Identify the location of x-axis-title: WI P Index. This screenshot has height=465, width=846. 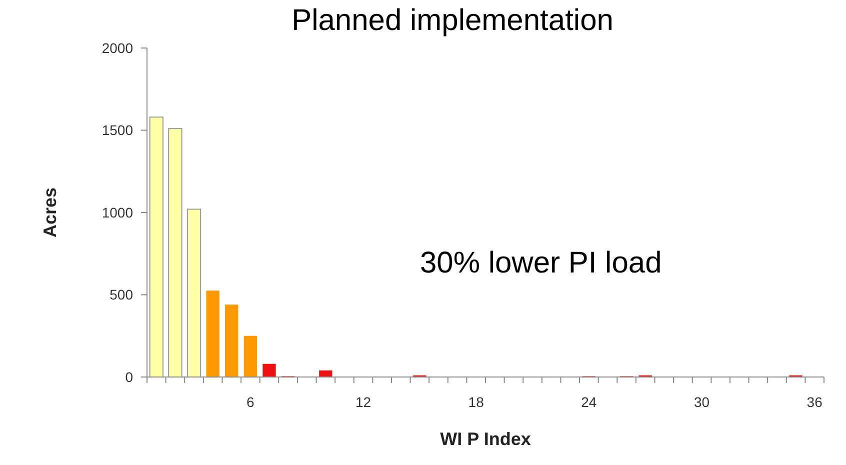
(485, 439).